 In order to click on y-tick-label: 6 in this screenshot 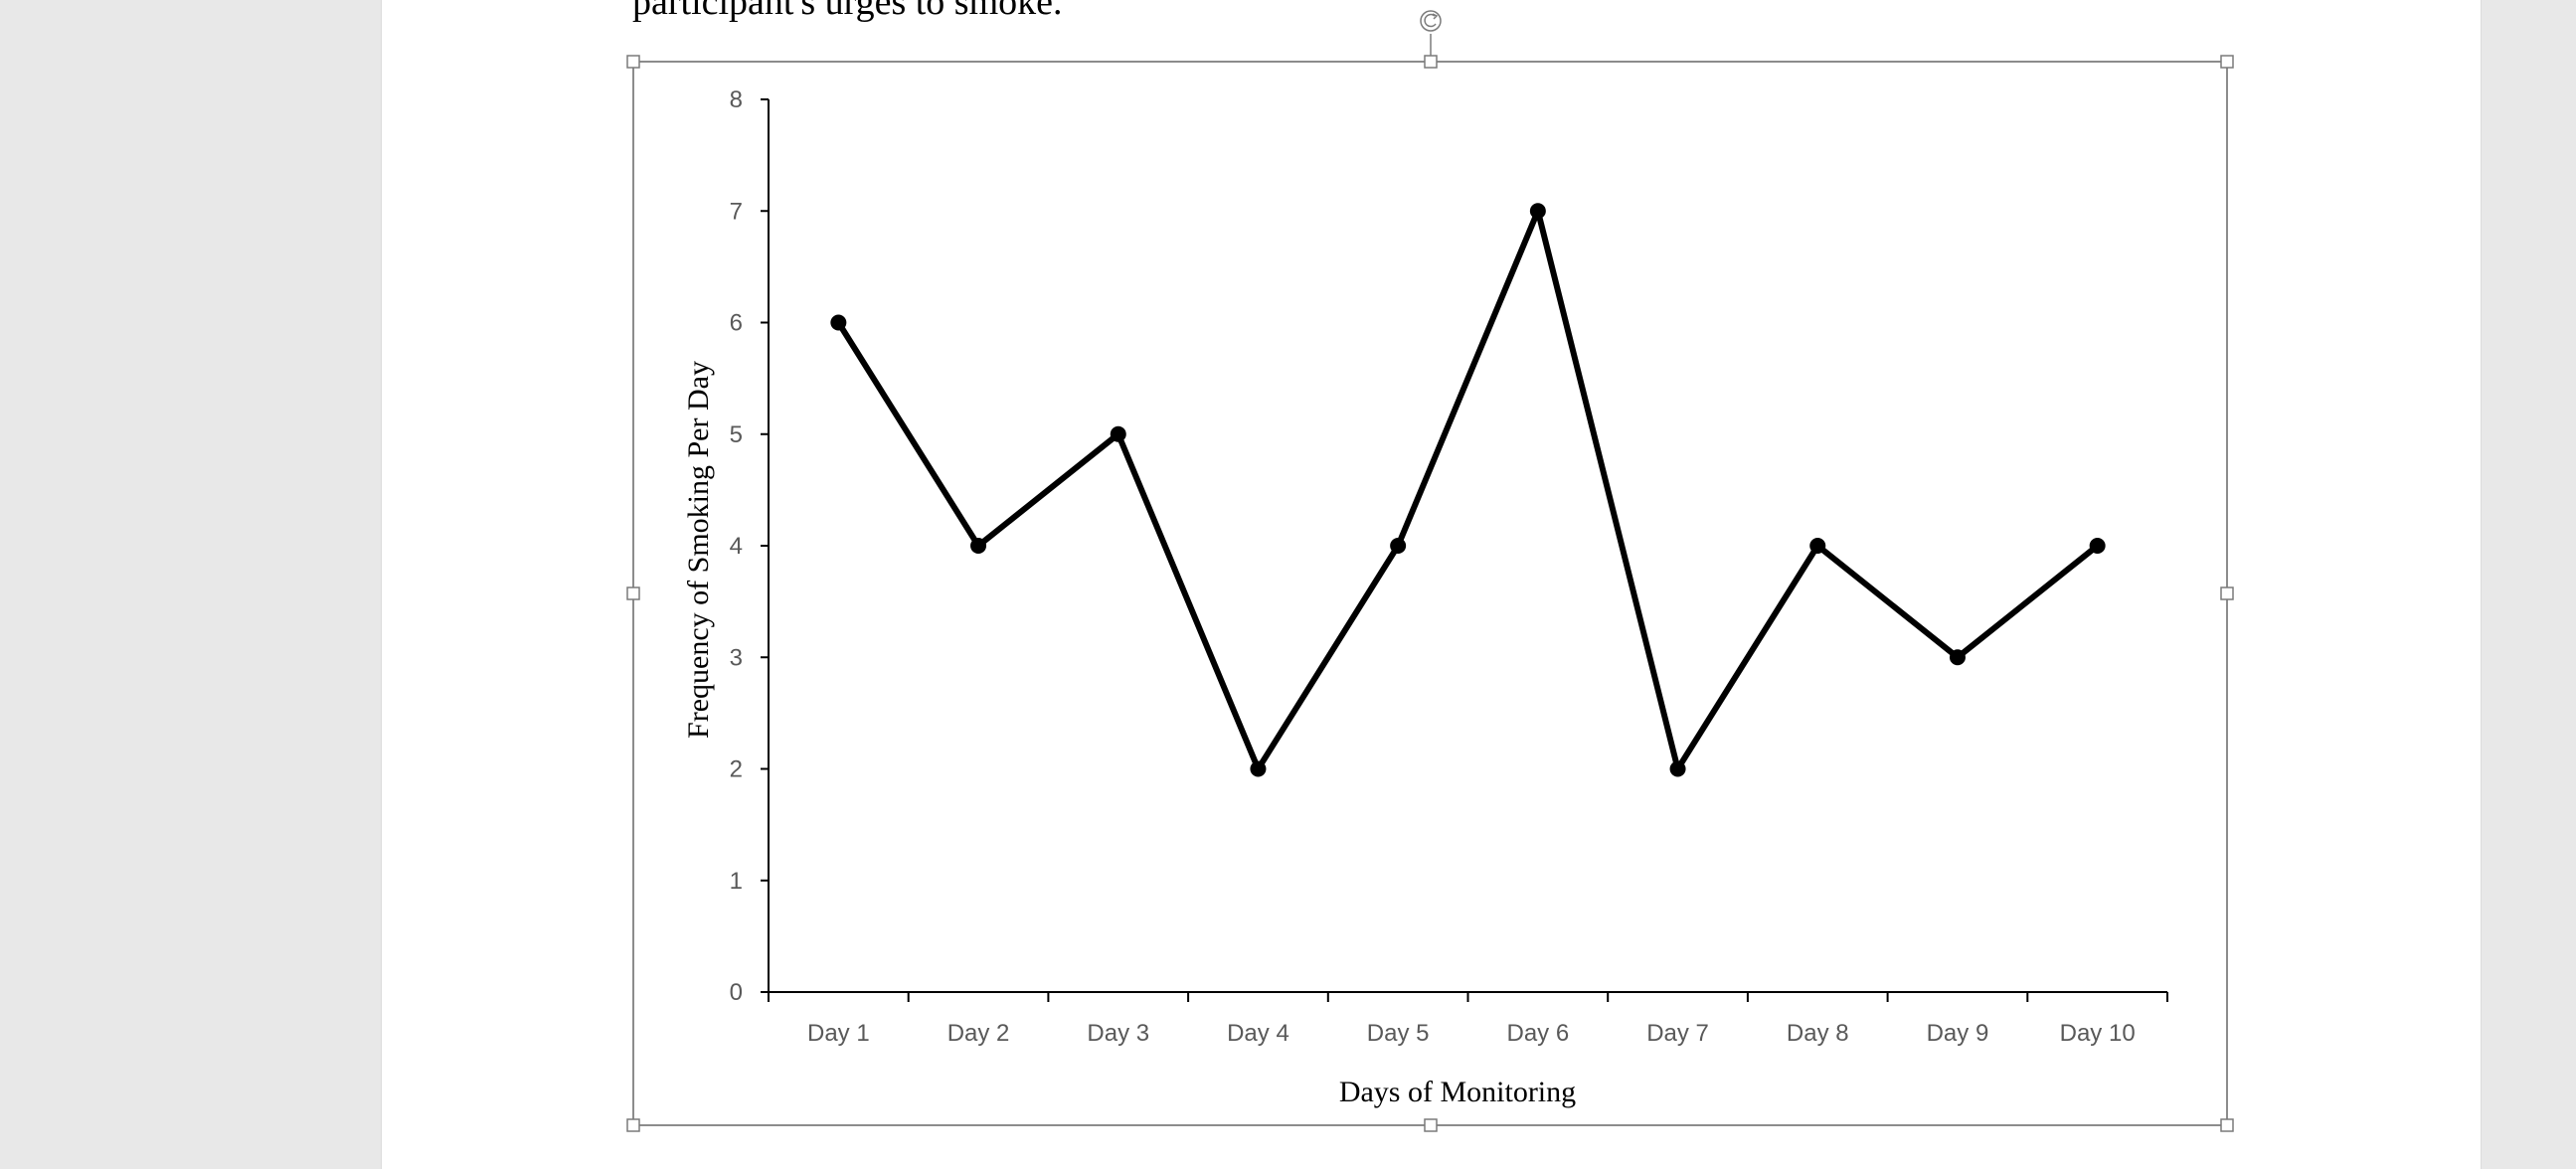, I will do `click(736, 323)`.